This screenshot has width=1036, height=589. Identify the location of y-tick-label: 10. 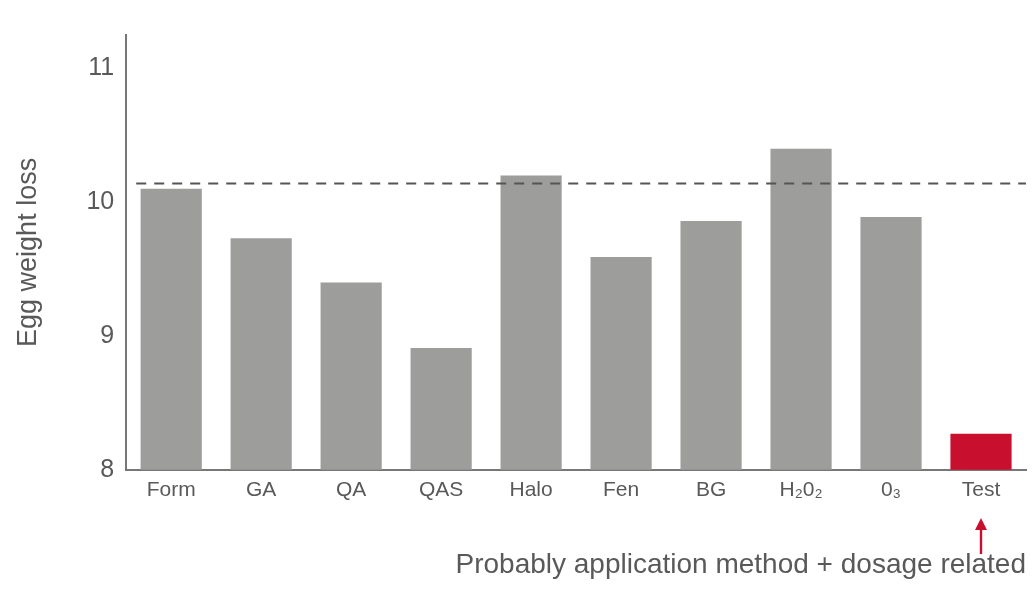
(100, 200).